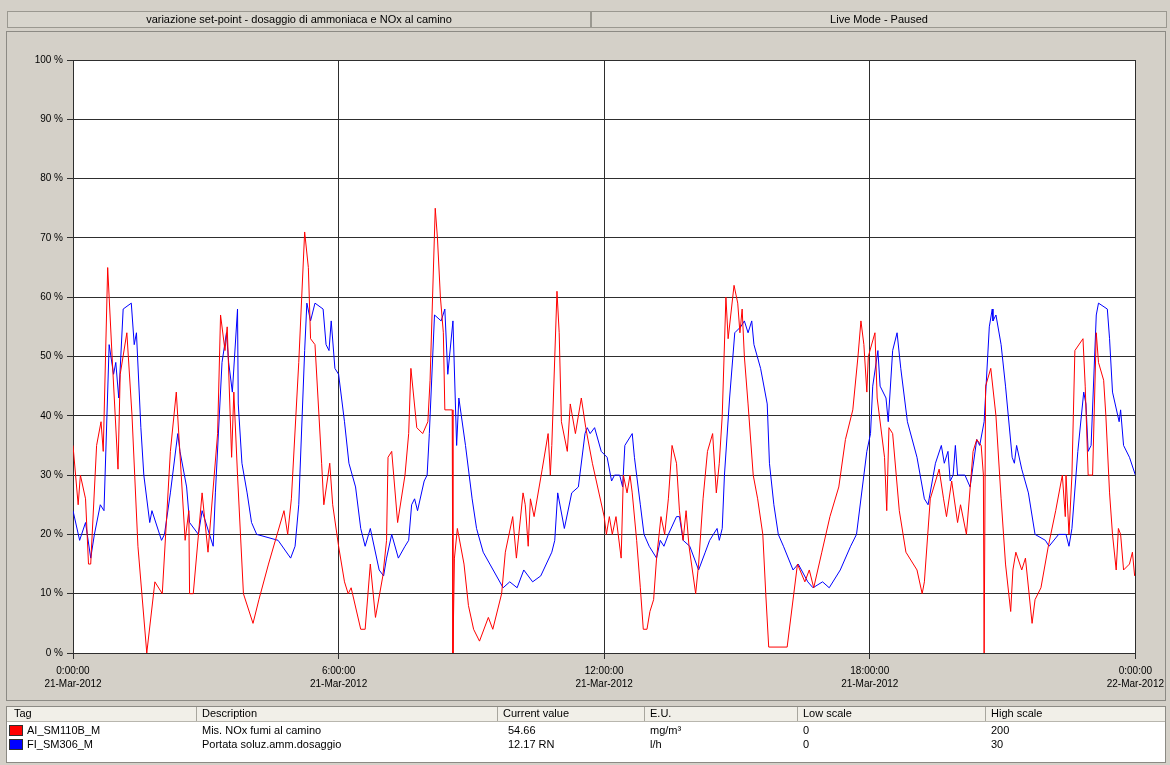 Image resolution: width=1170 pixels, height=765 pixels. Describe the element at coordinates (52, 534) in the screenshot. I see `y-tick-label: 20 %` at that location.